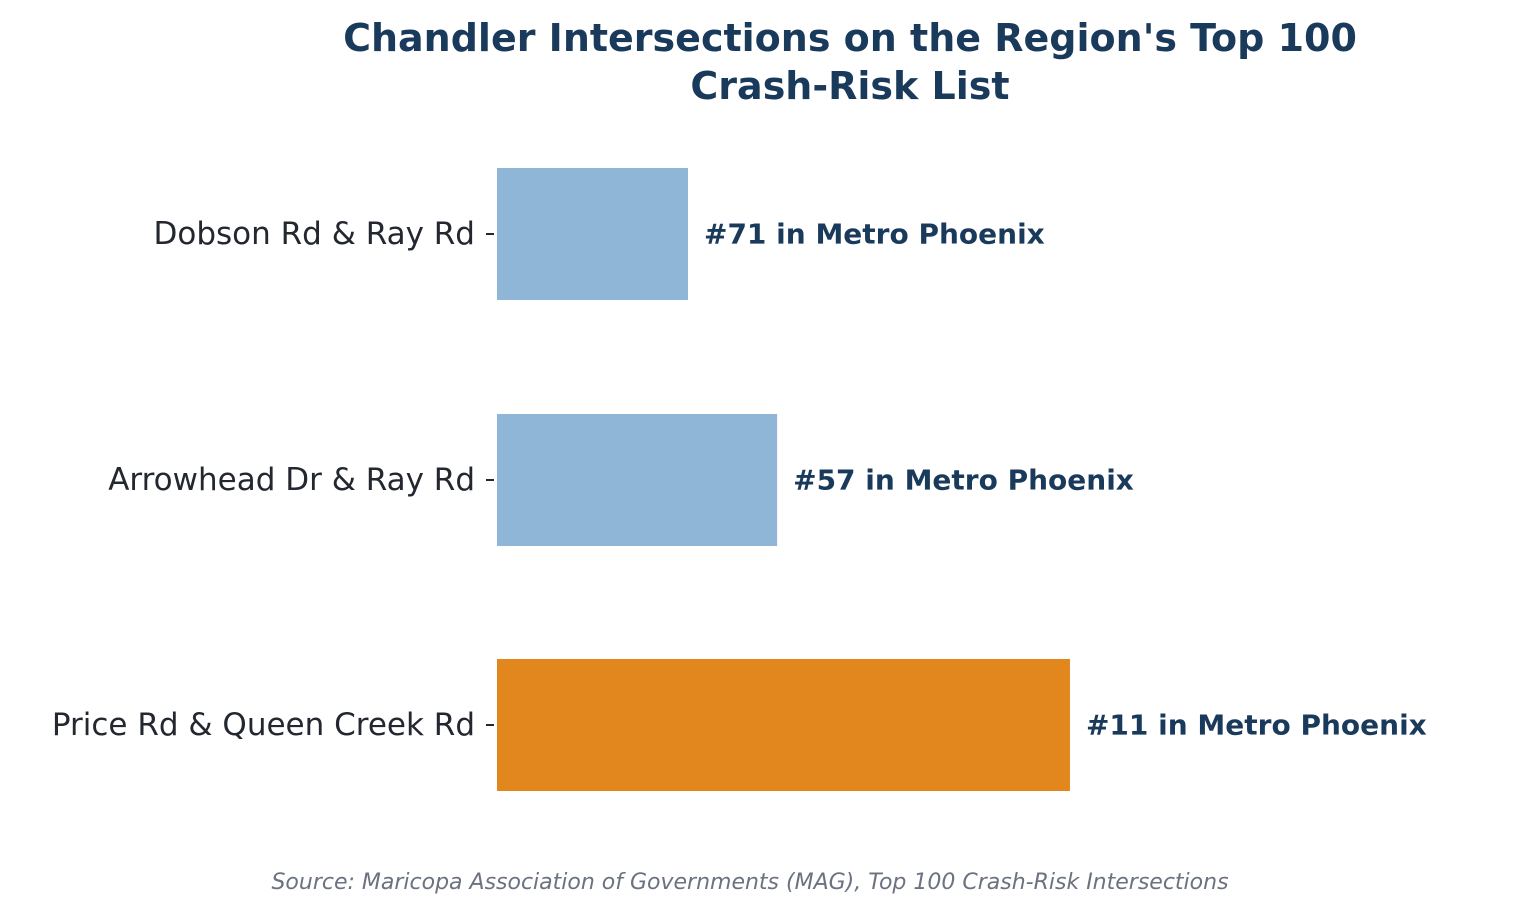 The height and width of the screenshot is (916, 1537). I want to click on y-tick-label-1: Dobson Rd & Ray Rd, so click(314, 234).